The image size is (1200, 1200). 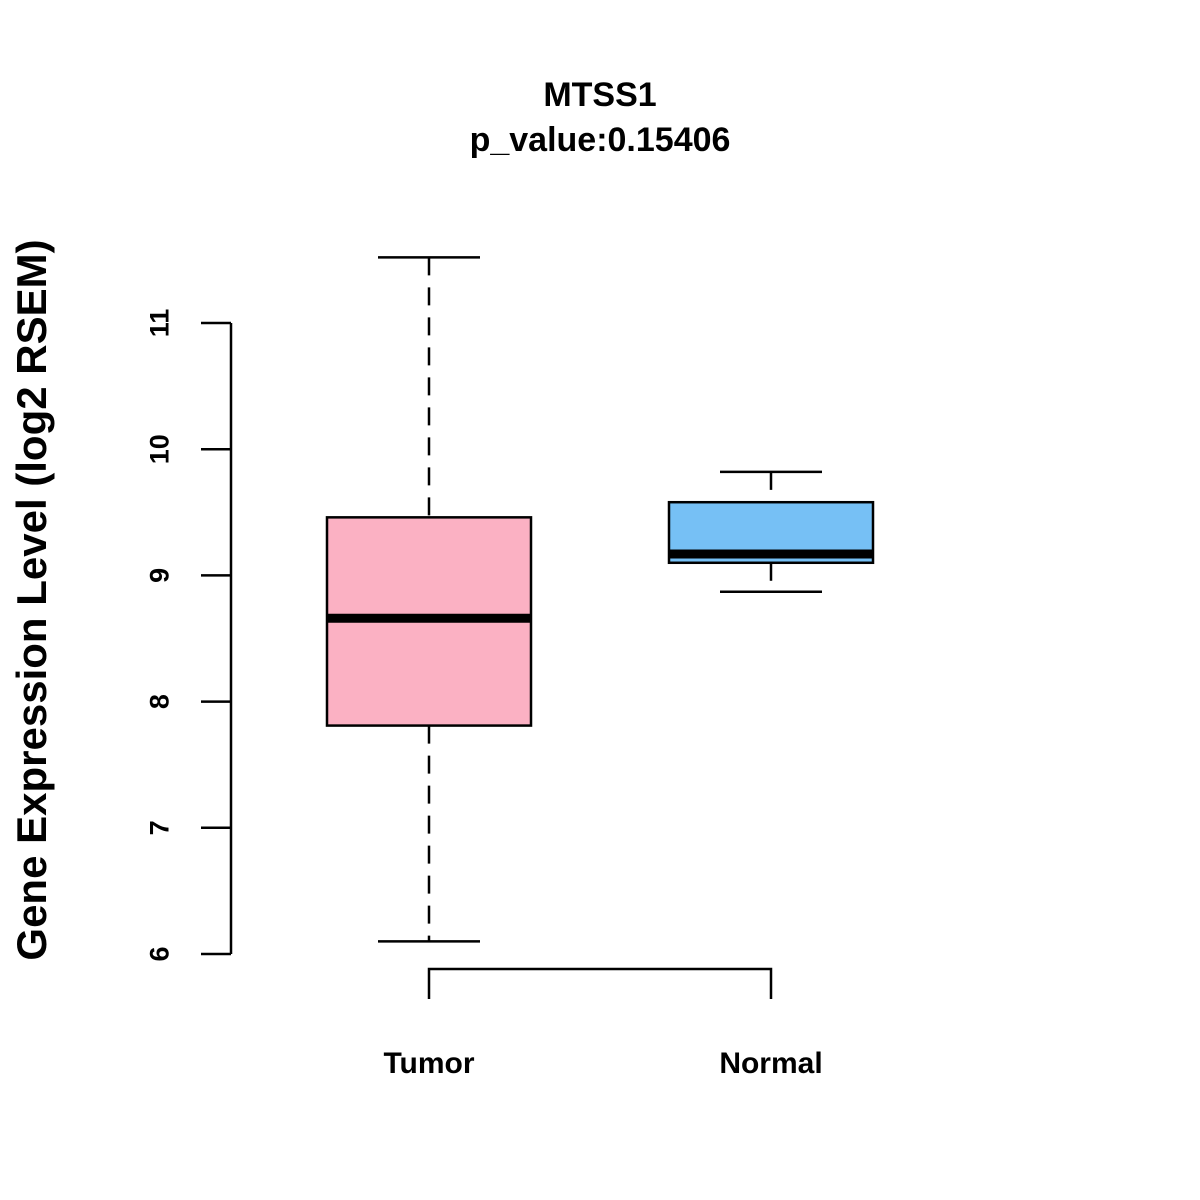 What do you see at coordinates (160, 449) in the screenshot?
I see `y-tick-label: 10` at bounding box center [160, 449].